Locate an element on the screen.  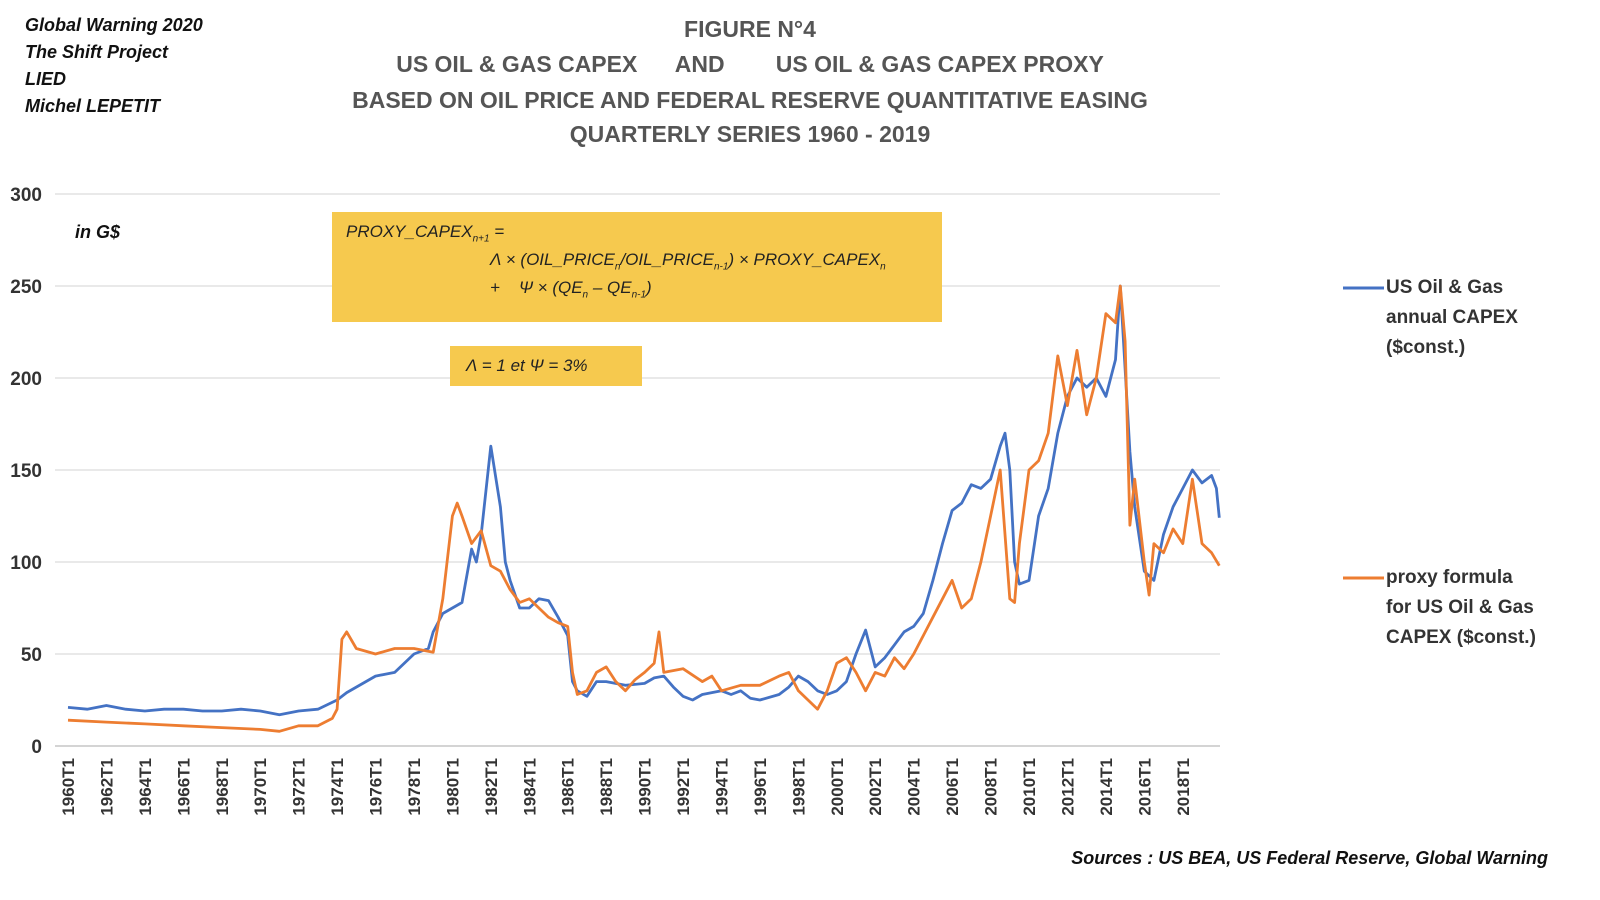
legend-entry-capex: US Oil & Gas annual CAPEX ($const.) is located at coordinates (1452, 318).